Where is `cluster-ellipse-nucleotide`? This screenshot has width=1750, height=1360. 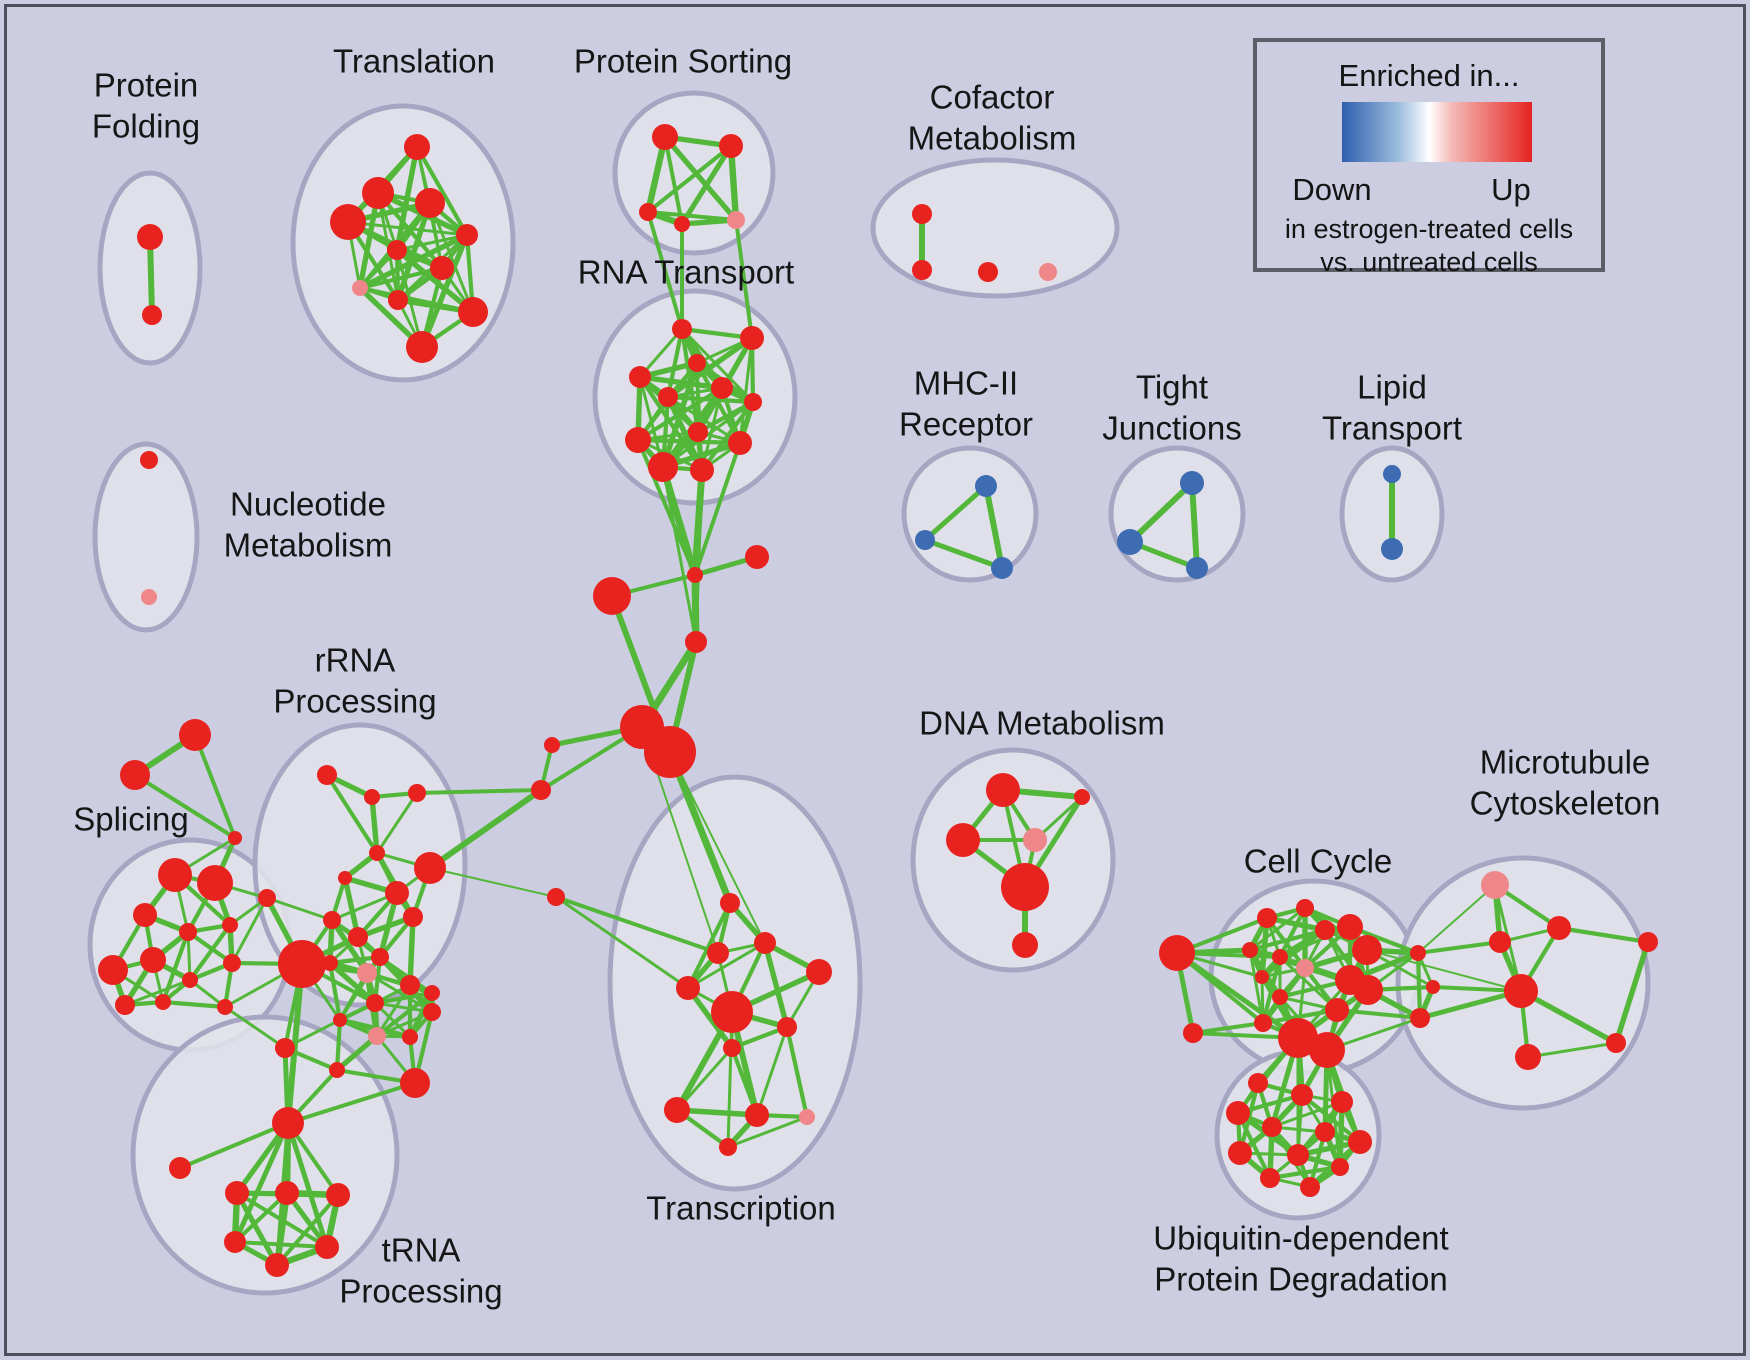
cluster-ellipse-nucleotide is located at coordinates (146, 537).